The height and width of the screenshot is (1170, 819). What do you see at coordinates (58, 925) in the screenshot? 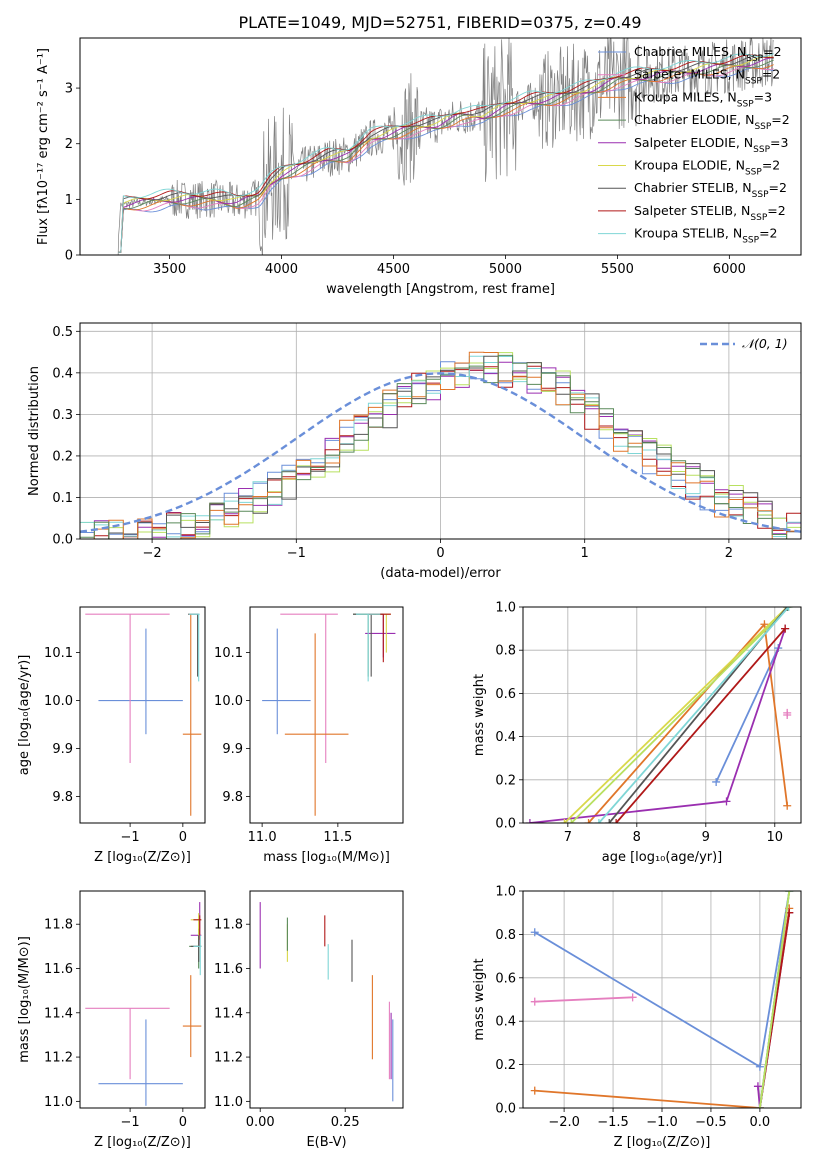
I see `y-tick-label: 11.8` at bounding box center [58, 925].